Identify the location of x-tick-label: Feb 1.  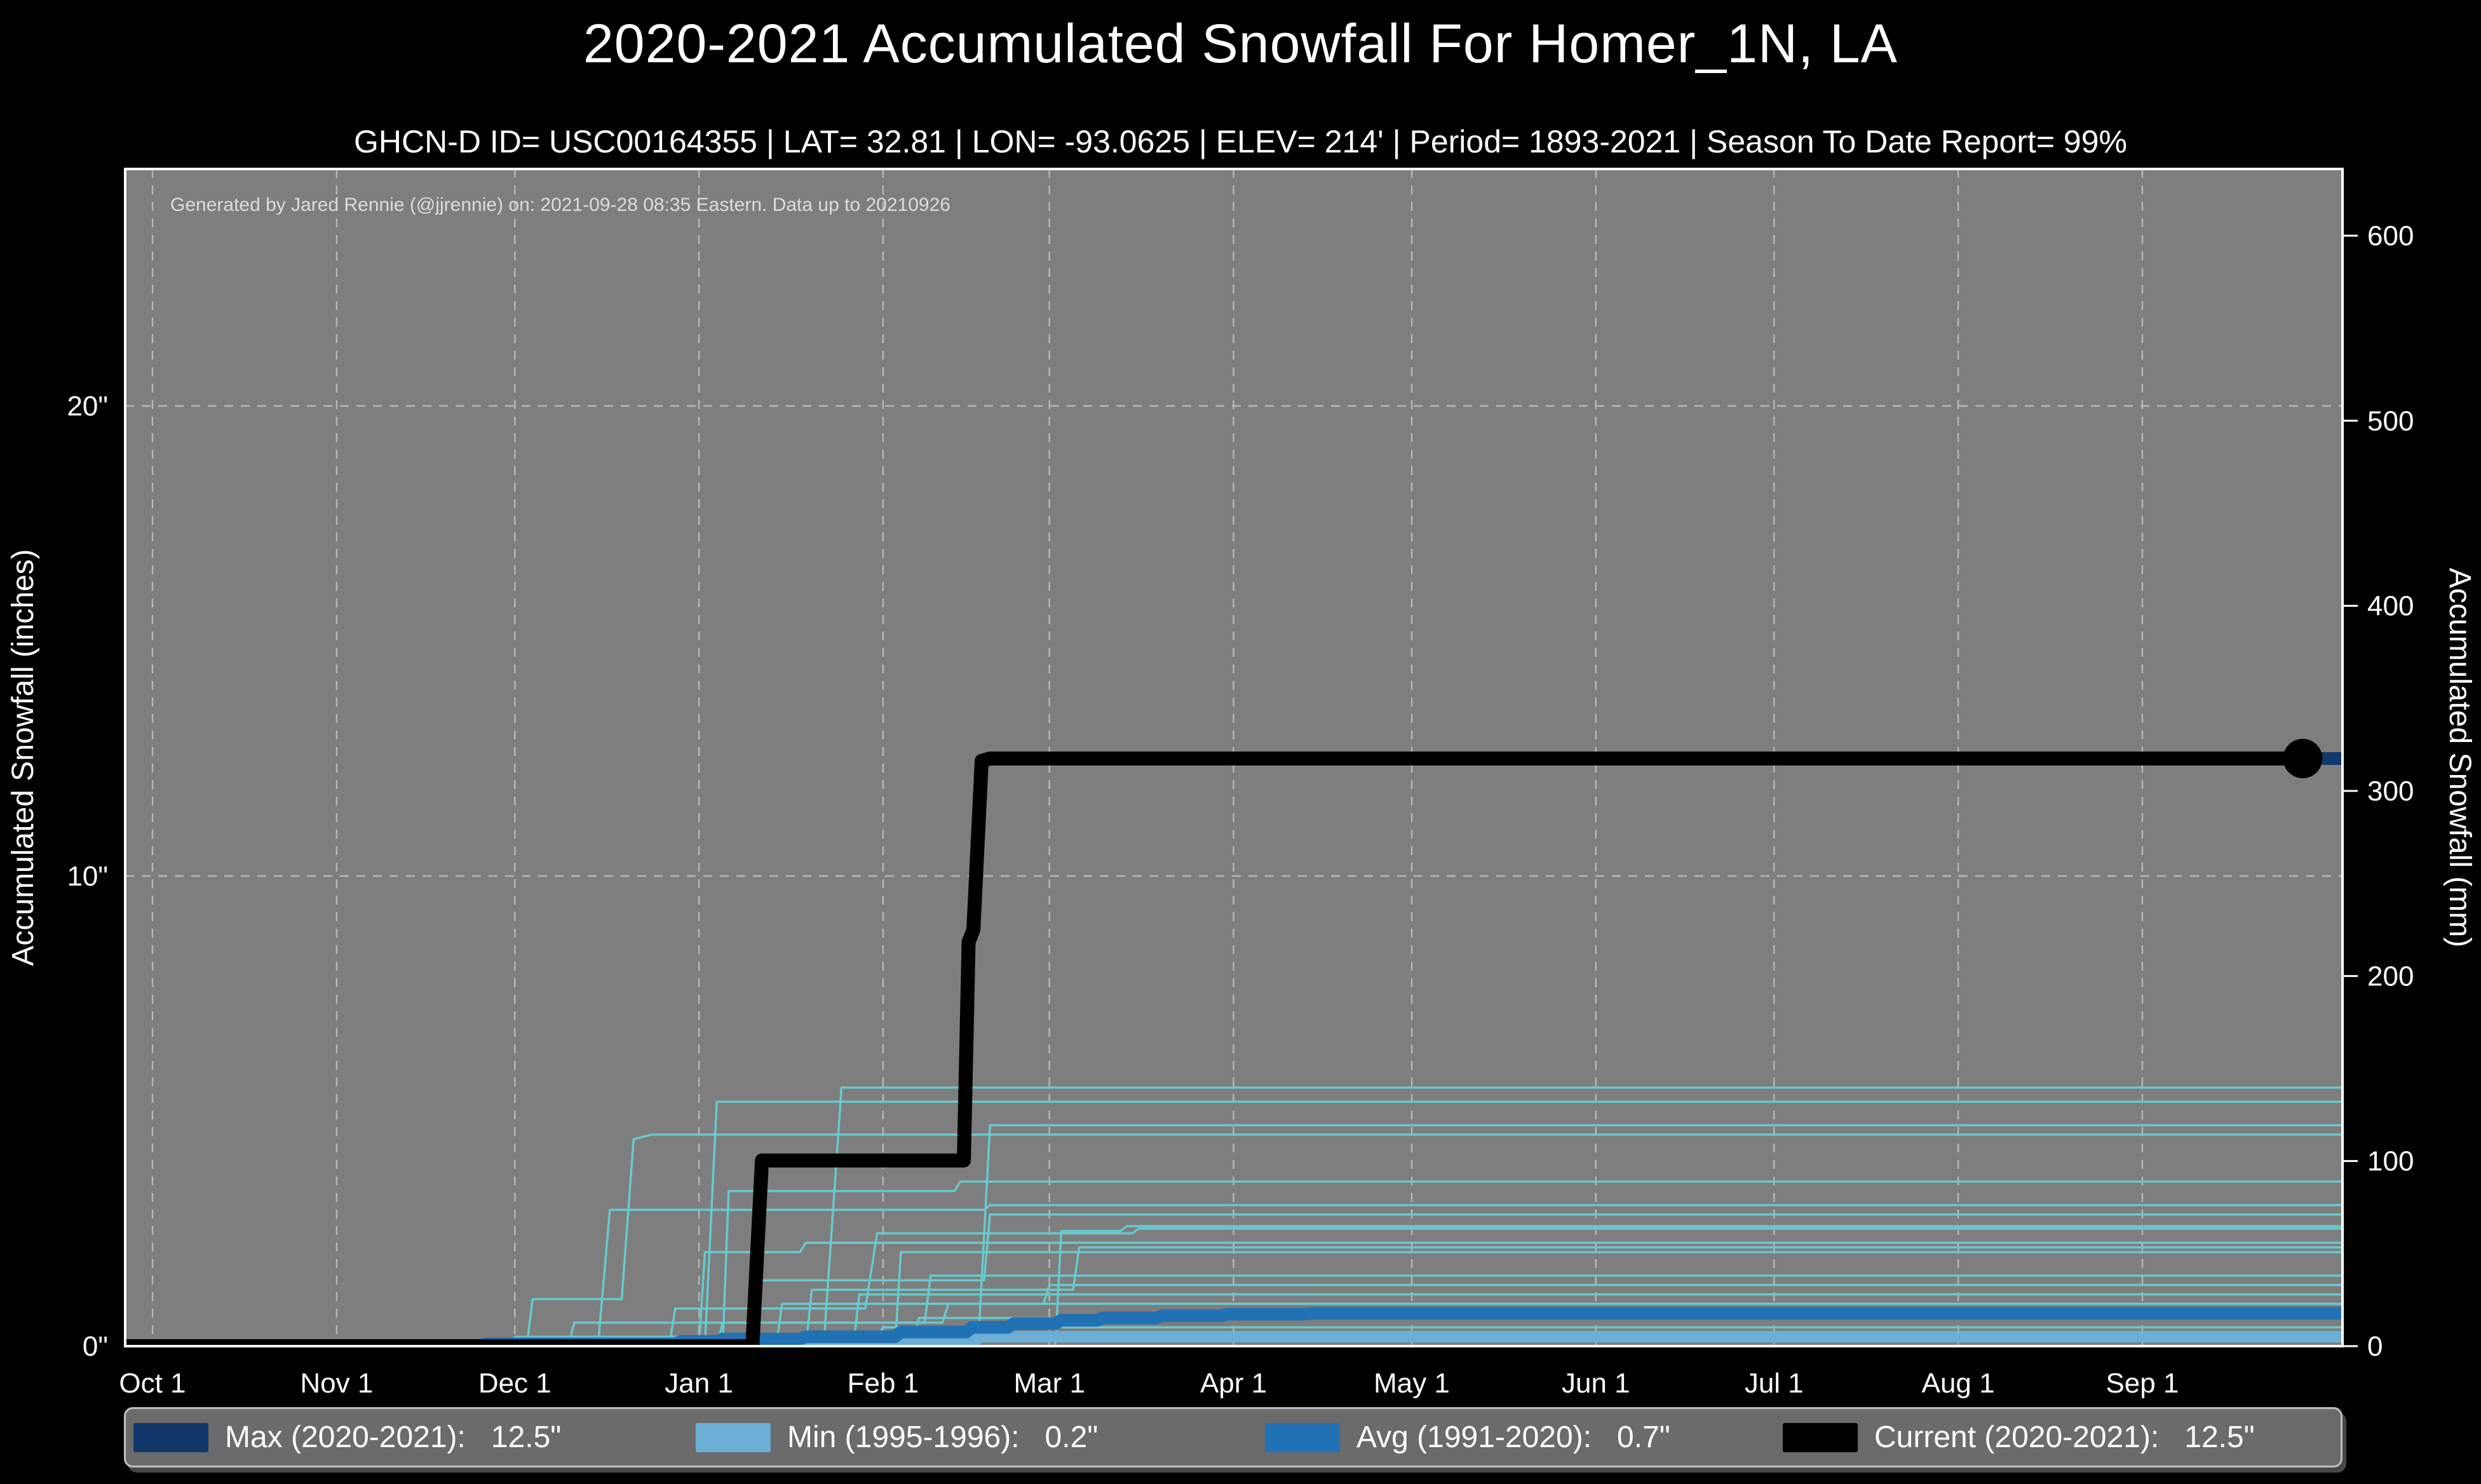
(884, 1383).